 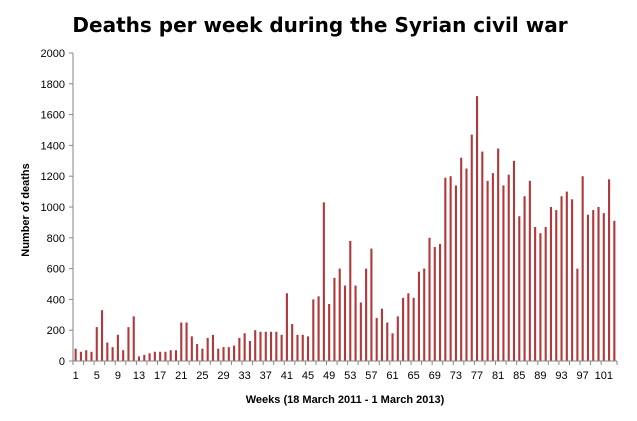 I want to click on x-tick-label: 17, so click(x=160, y=376).